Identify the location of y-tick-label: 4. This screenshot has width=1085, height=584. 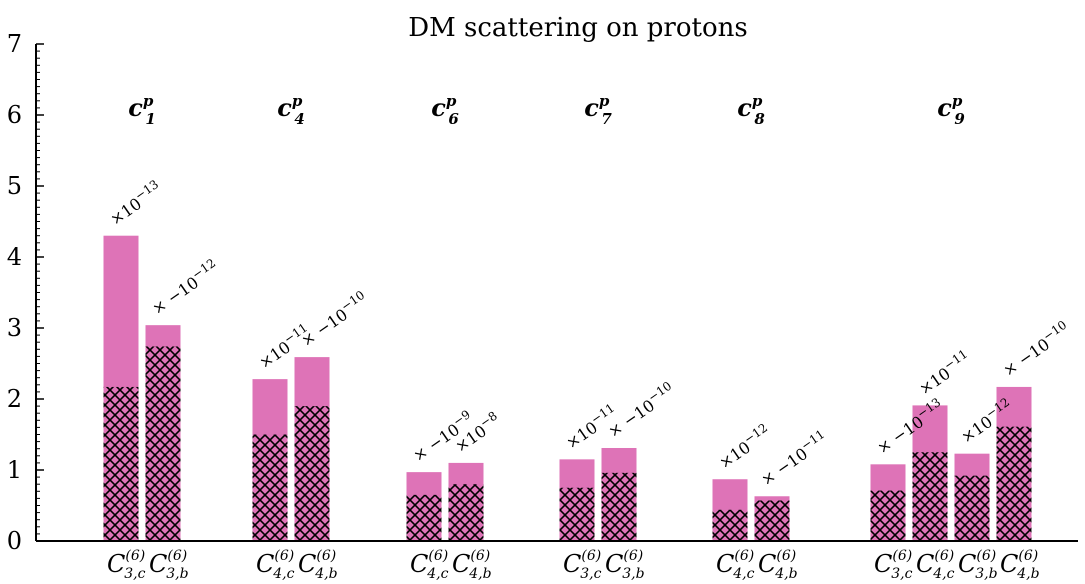
(14, 257).